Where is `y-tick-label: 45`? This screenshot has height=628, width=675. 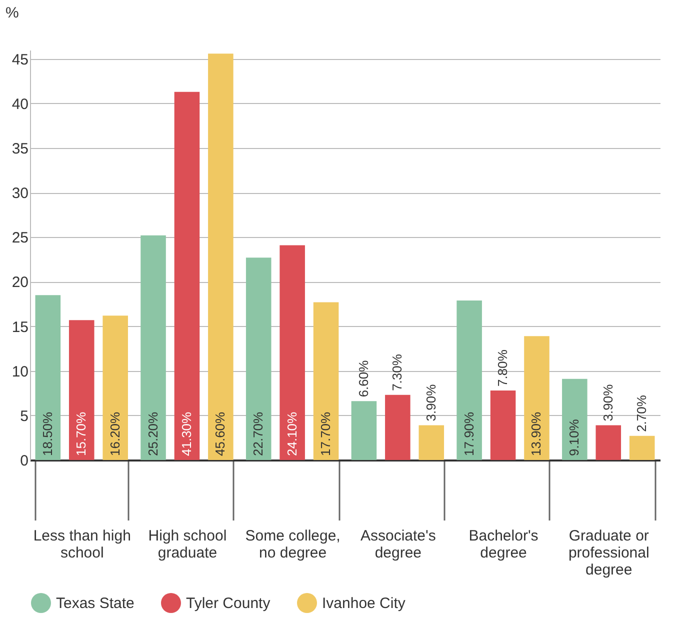 y-tick-label: 45 is located at coordinates (20, 59).